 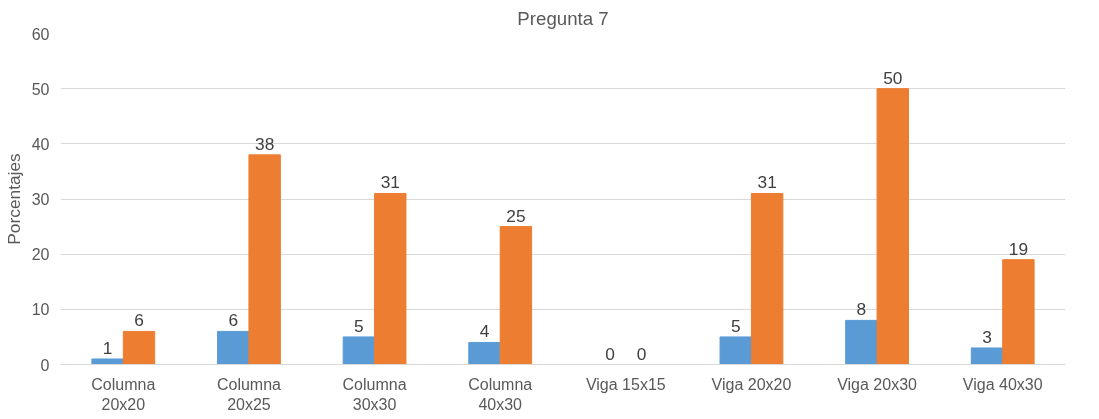 What do you see at coordinates (516, 215) in the screenshot?
I see `data-label: 25` at bounding box center [516, 215].